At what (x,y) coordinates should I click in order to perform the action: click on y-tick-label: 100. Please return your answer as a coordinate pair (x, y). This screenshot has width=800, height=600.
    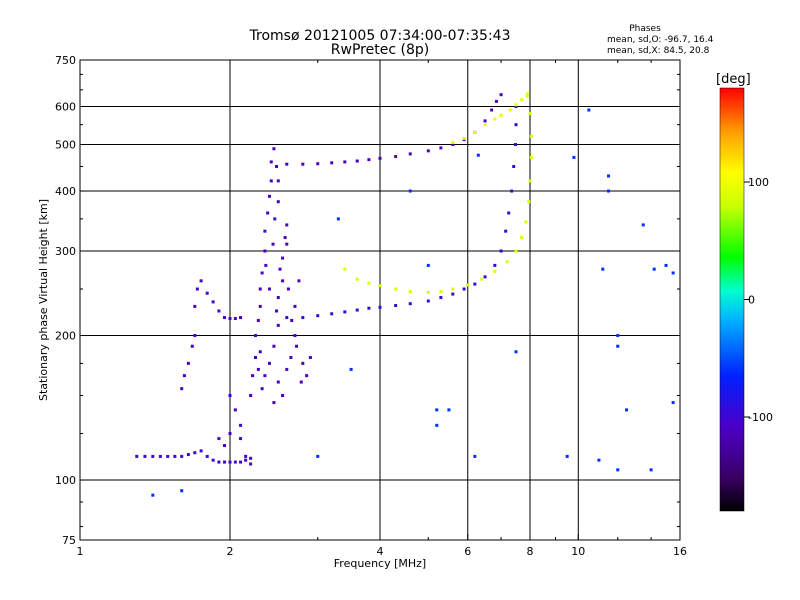
    Looking at the image, I should click on (65, 480).